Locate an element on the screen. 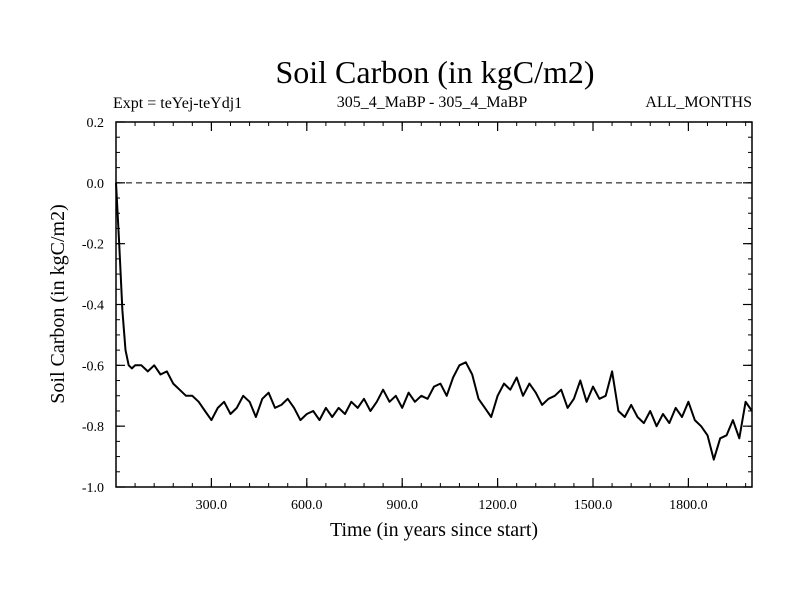 The width and height of the screenshot is (800, 600). y-tick-label: -0.6 is located at coordinates (93, 366).